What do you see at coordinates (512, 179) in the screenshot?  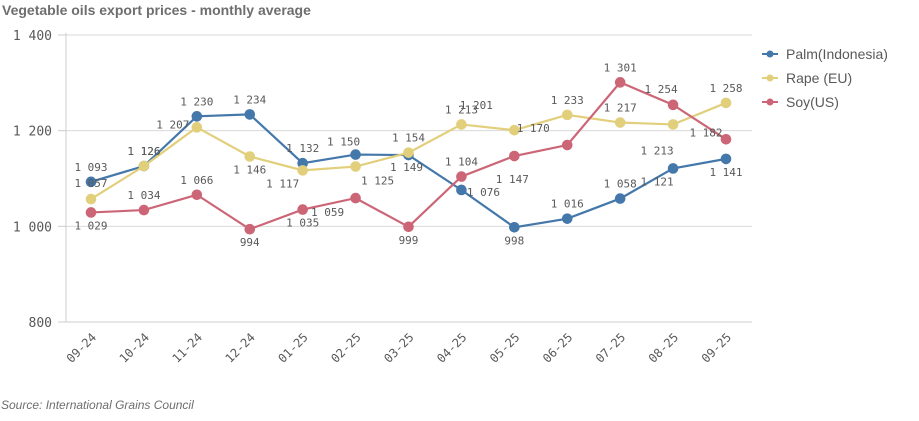 I see `data-label: 1 147` at bounding box center [512, 179].